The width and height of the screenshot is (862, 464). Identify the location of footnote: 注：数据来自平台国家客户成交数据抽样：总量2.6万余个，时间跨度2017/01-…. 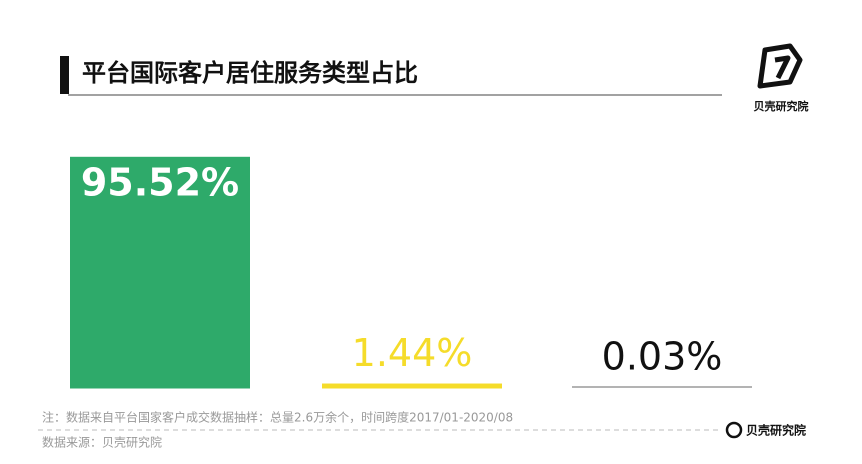
(277, 417).